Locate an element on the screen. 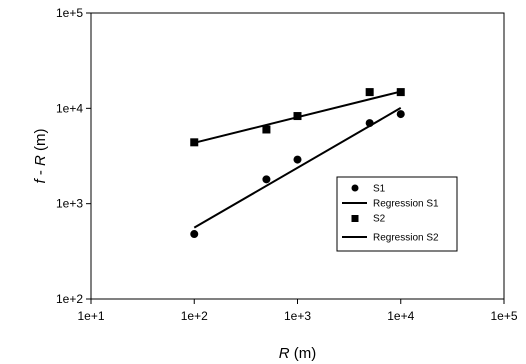  legend-s1-label: S1 is located at coordinates (379, 189).